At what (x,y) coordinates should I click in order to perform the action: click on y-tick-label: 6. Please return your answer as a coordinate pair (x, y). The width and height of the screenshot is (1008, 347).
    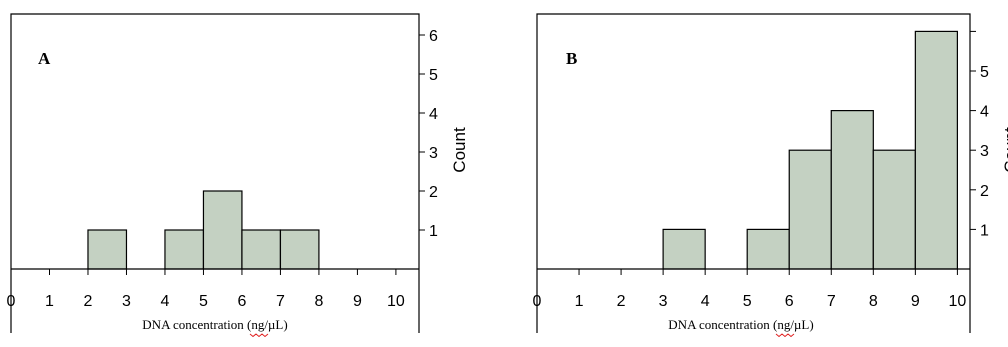
    Looking at the image, I should click on (433, 36).